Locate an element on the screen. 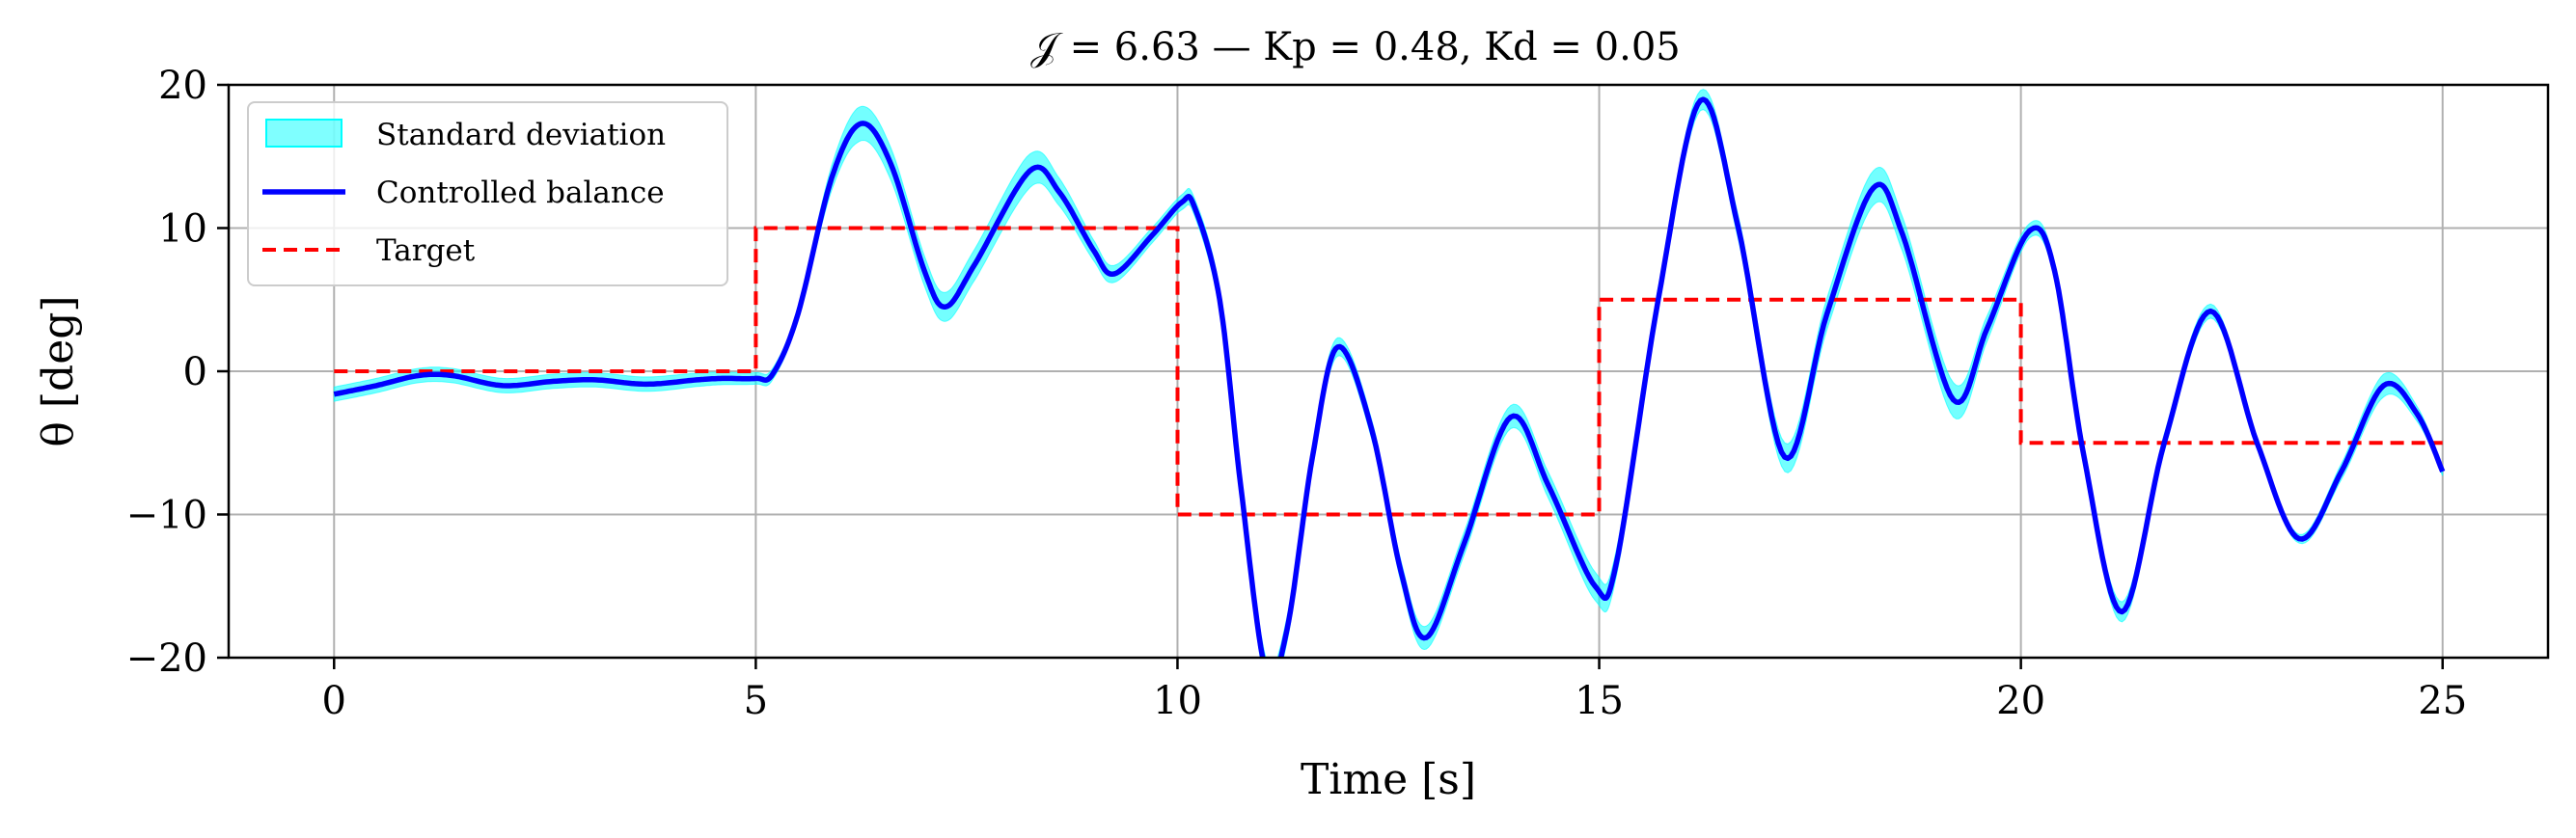 Image resolution: width=2576 pixels, height=838 pixels. x-tick-label: 10 is located at coordinates (1177, 701).